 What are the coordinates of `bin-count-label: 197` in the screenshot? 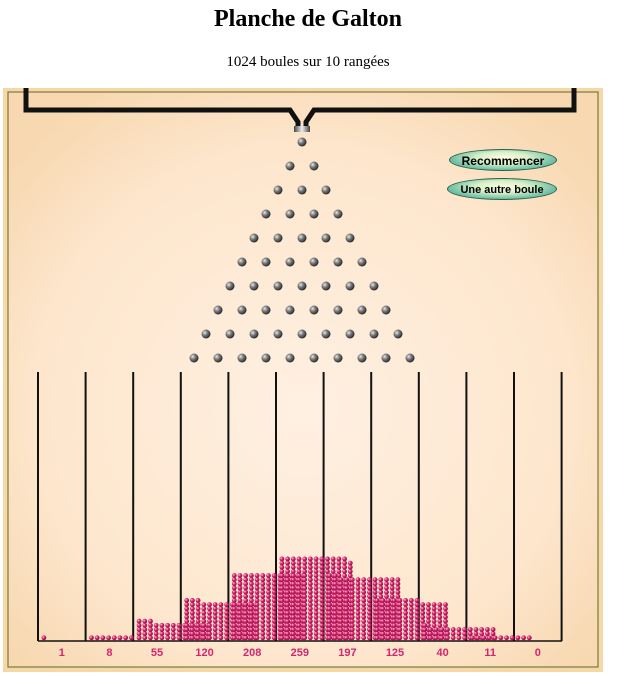 It's located at (347, 653).